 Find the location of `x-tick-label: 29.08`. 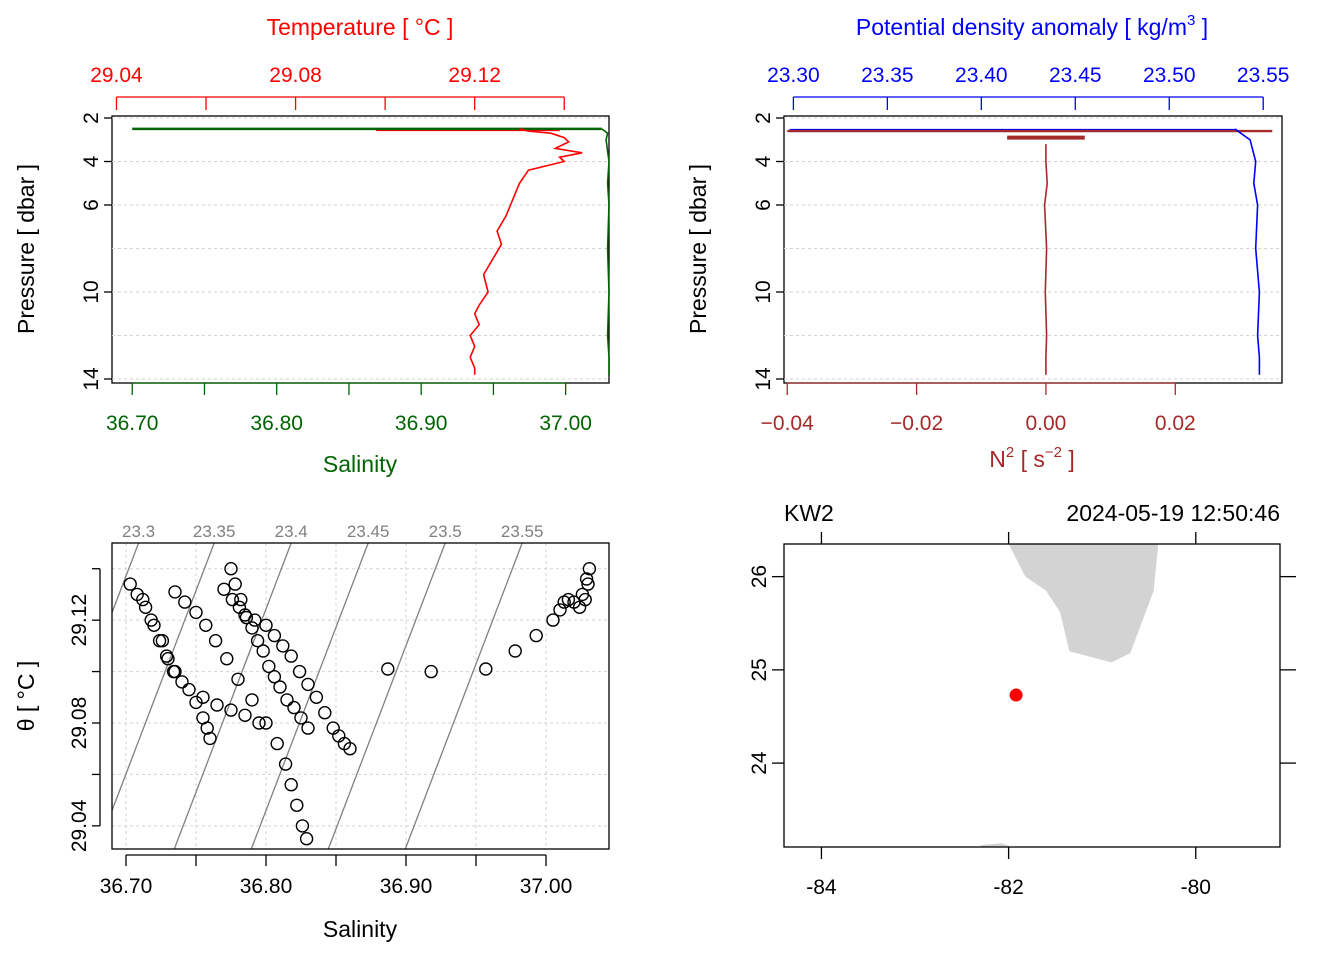

x-tick-label: 29.08 is located at coordinates (295, 75).